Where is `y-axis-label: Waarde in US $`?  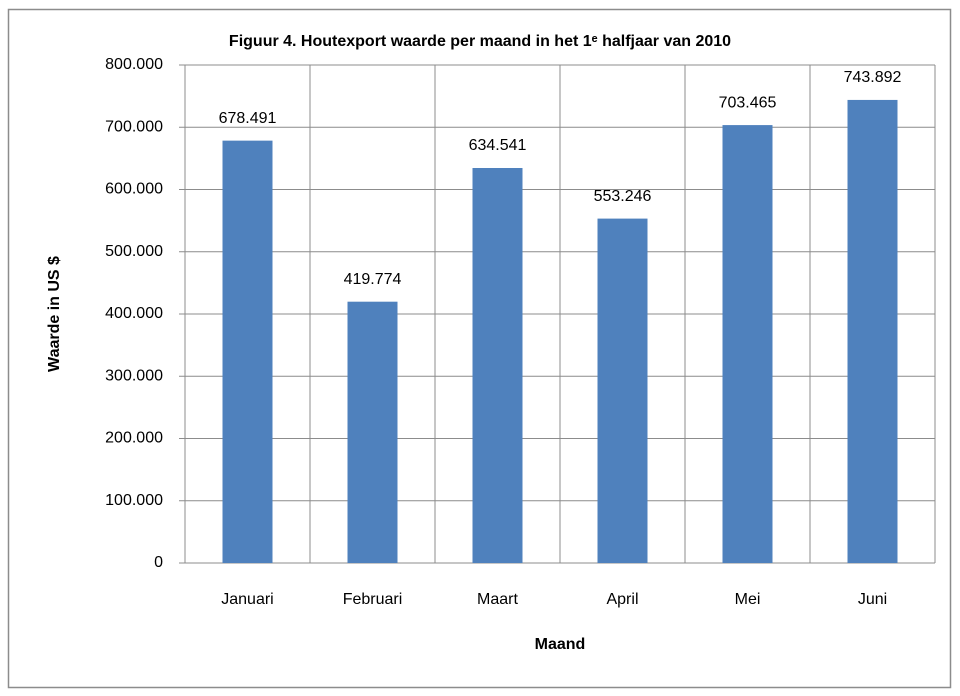 y-axis-label: Waarde in US $ is located at coordinates (54, 314).